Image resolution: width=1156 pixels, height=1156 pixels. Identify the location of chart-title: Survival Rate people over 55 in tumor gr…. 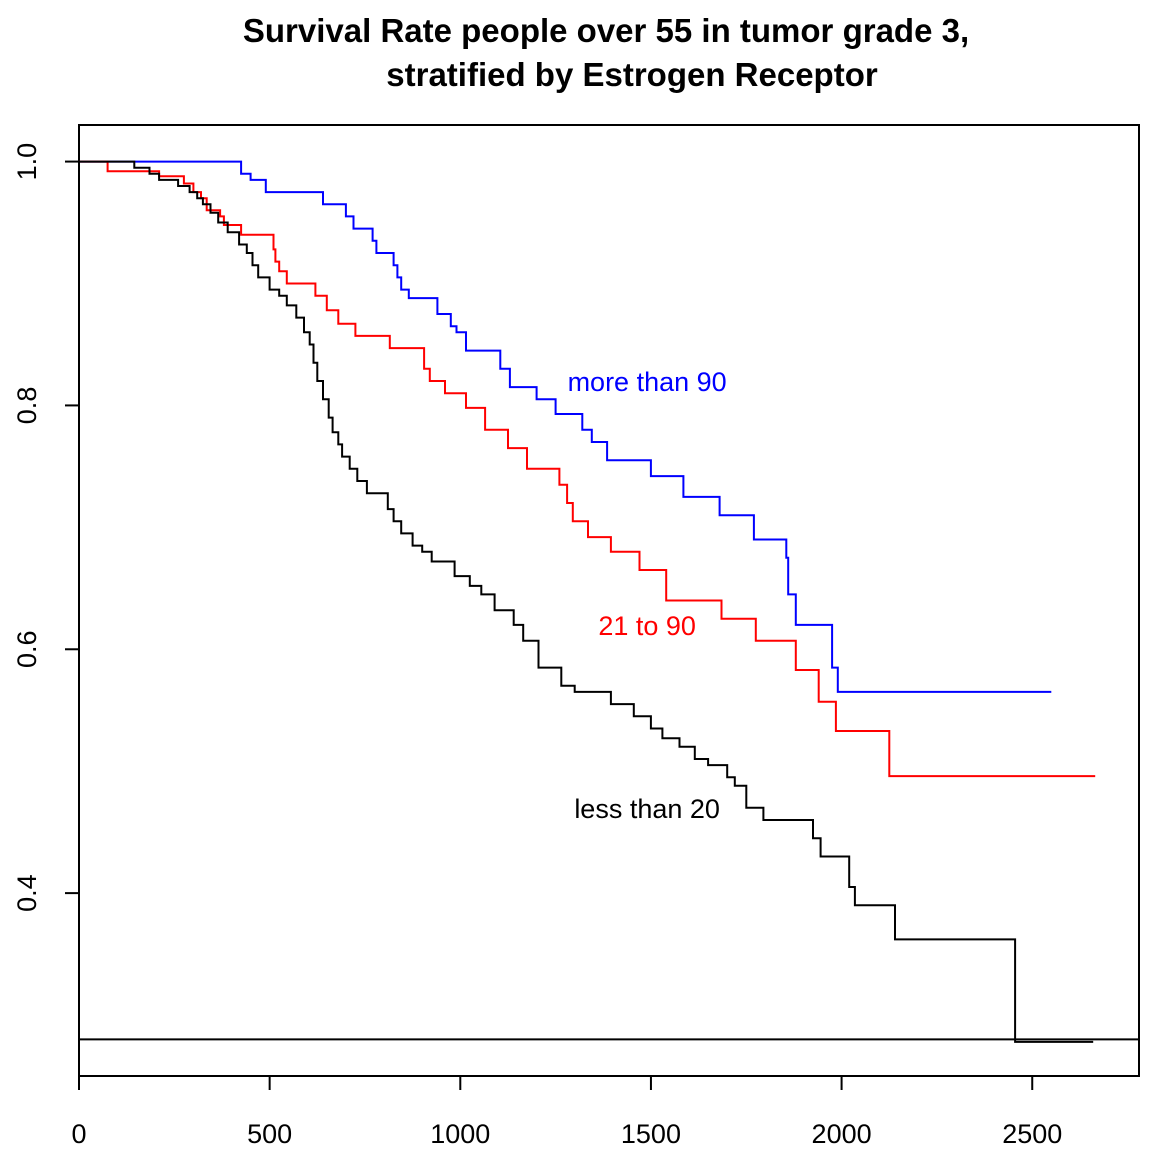
(606, 30).